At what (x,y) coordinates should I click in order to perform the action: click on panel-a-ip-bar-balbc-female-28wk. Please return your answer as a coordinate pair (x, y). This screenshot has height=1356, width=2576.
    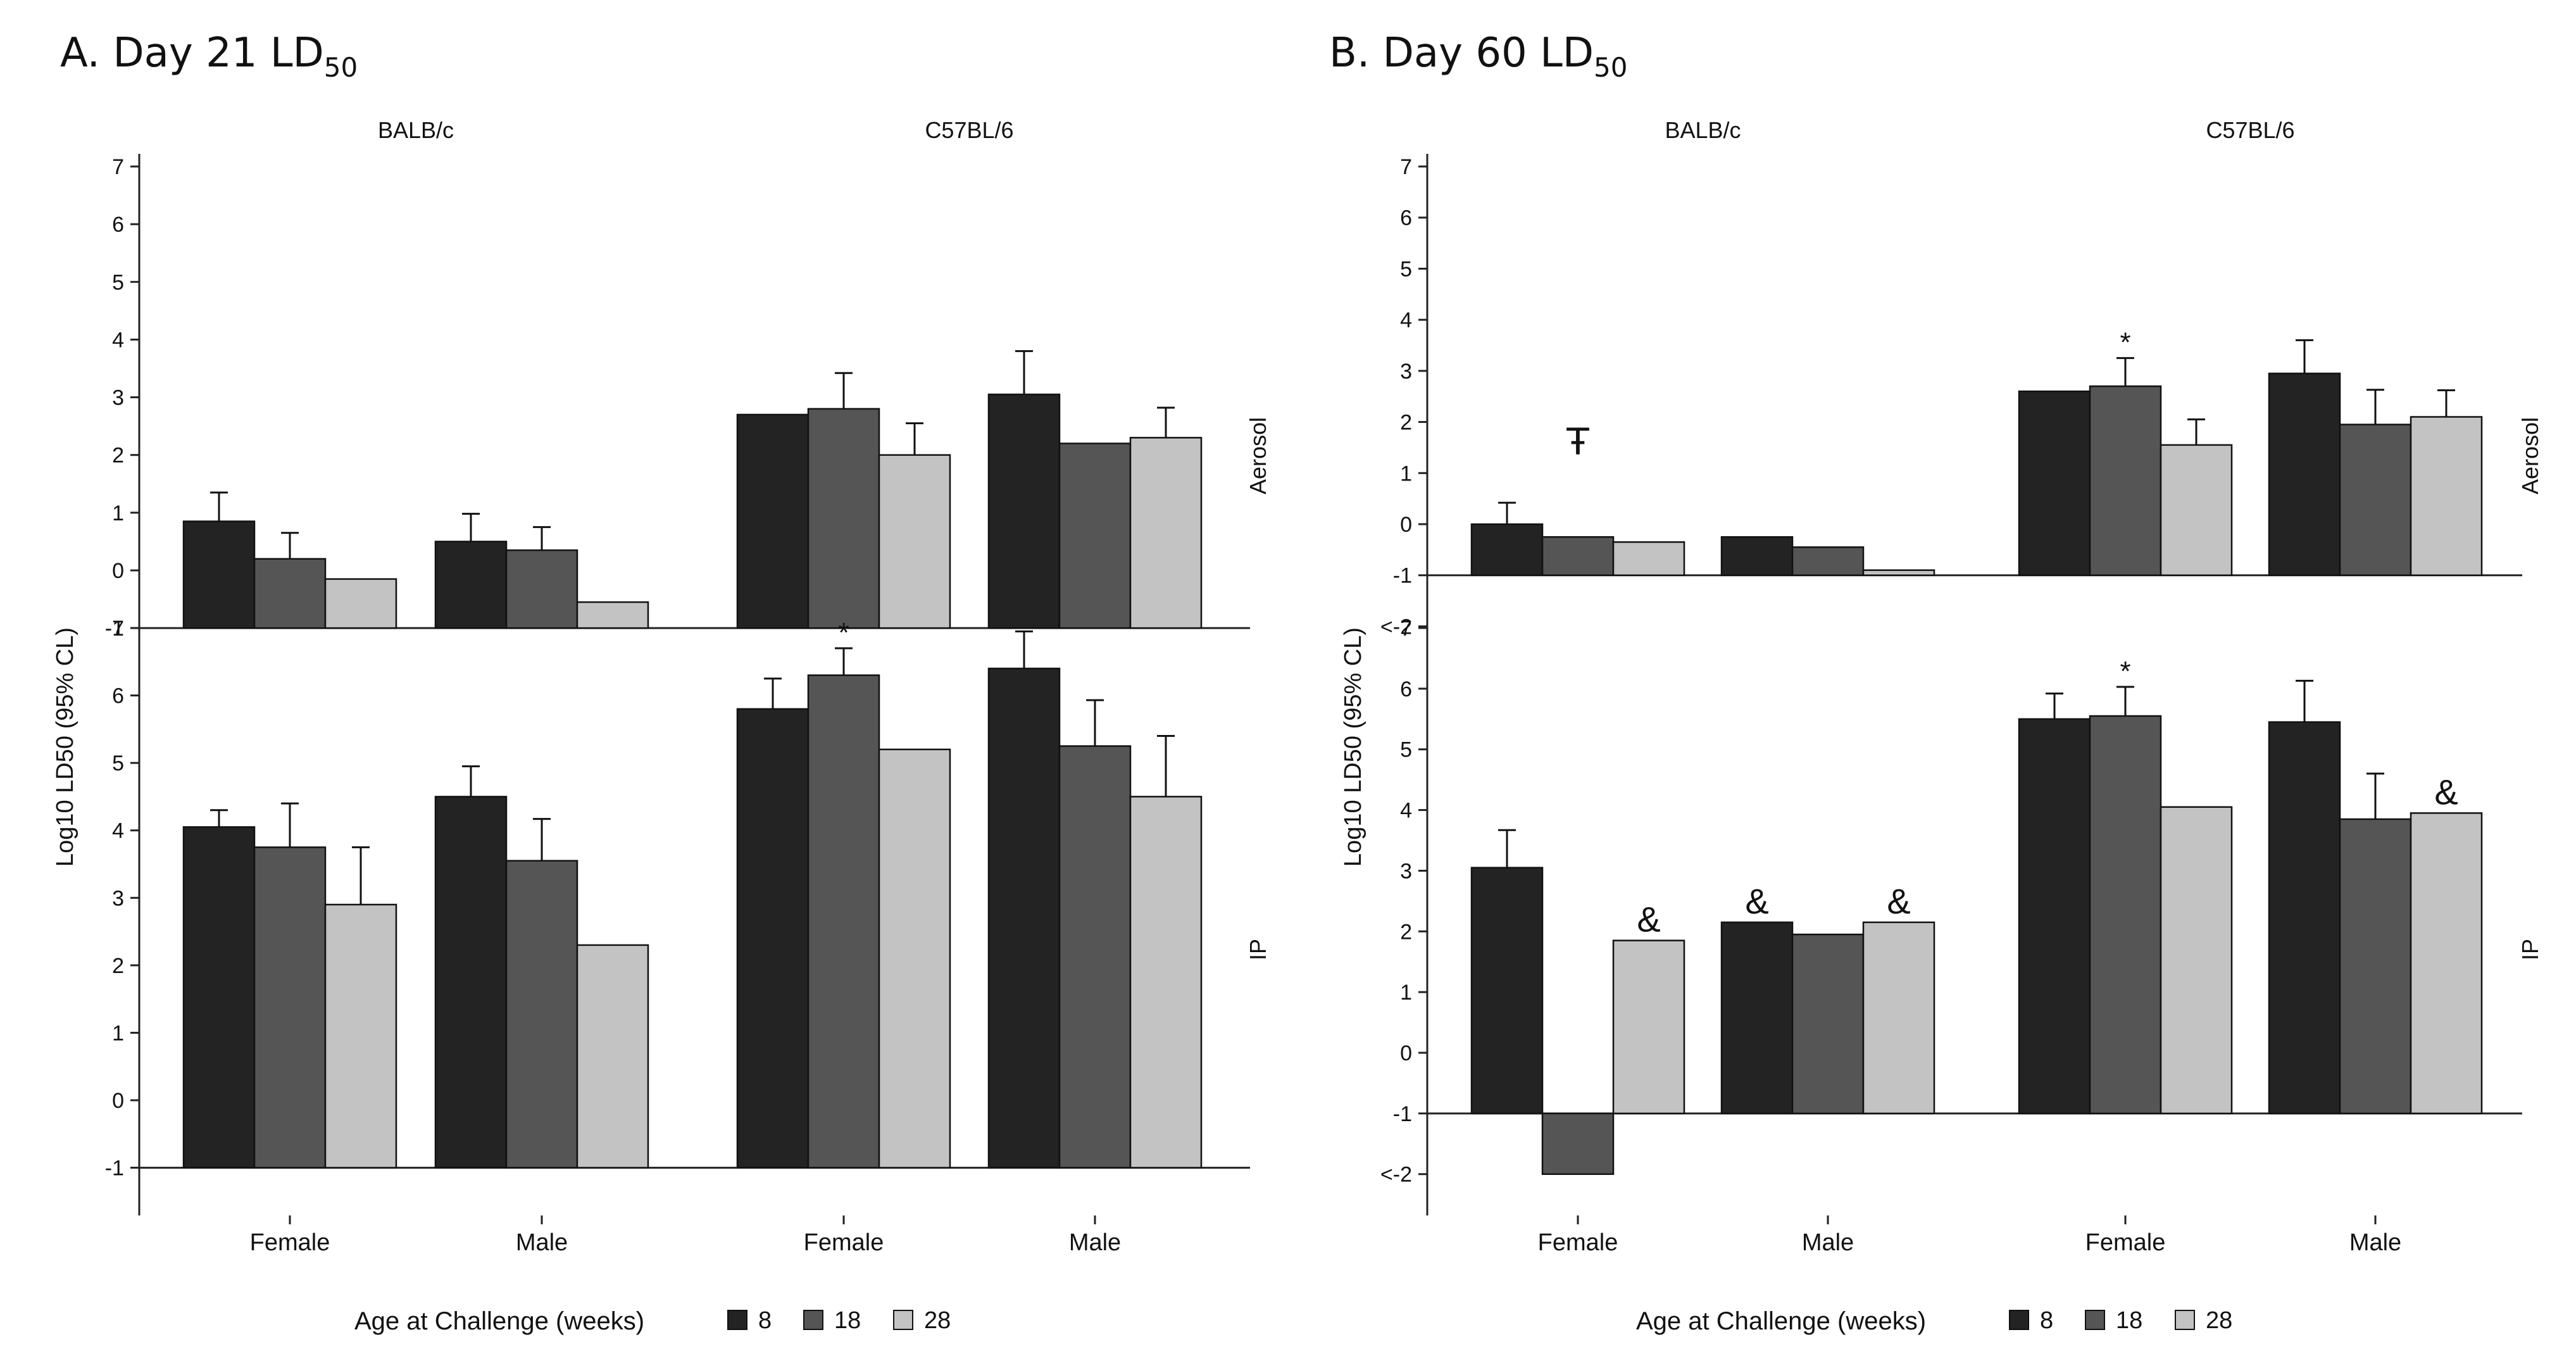
    Looking at the image, I should click on (360, 1036).